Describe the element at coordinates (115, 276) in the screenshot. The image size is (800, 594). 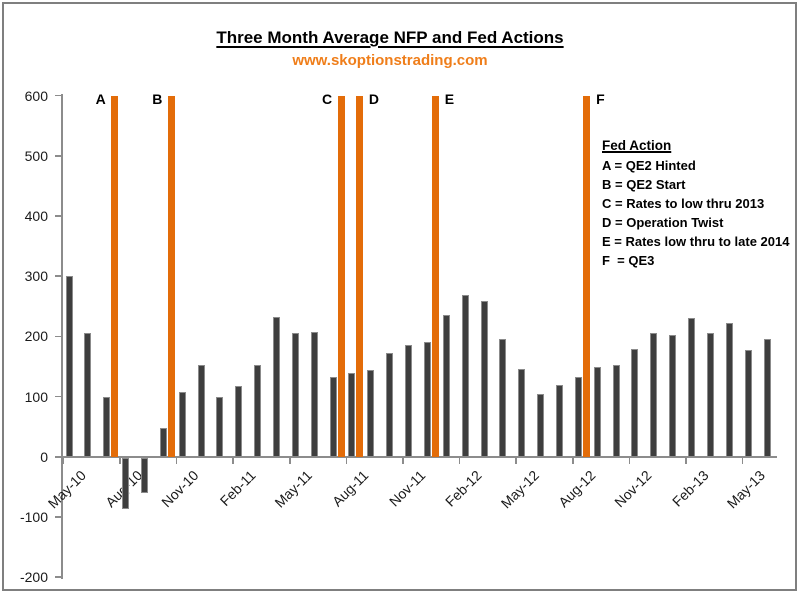
I see `fed-action-bar-A` at that location.